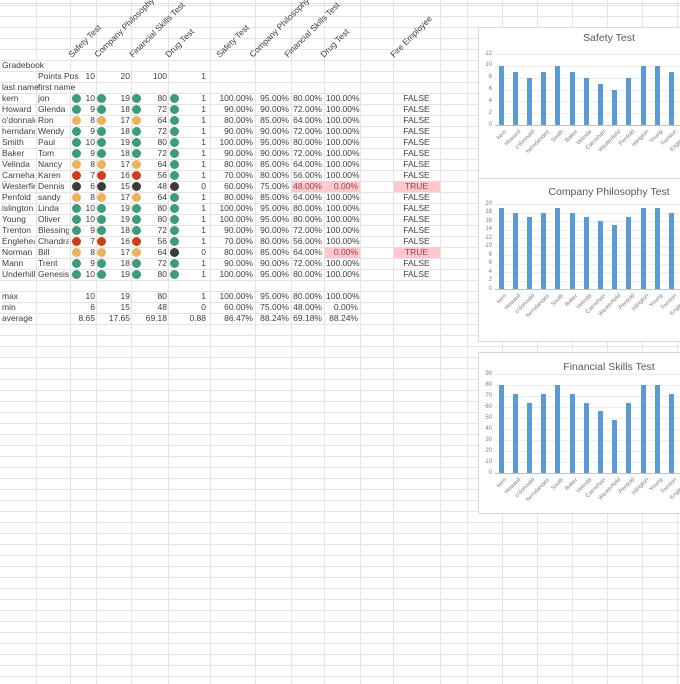 Image resolution: width=680 pixels, height=684 pixels. What do you see at coordinates (159, 76) in the screenshot?
I see `points-possible-value: 100` at bounding box center [159, 76].